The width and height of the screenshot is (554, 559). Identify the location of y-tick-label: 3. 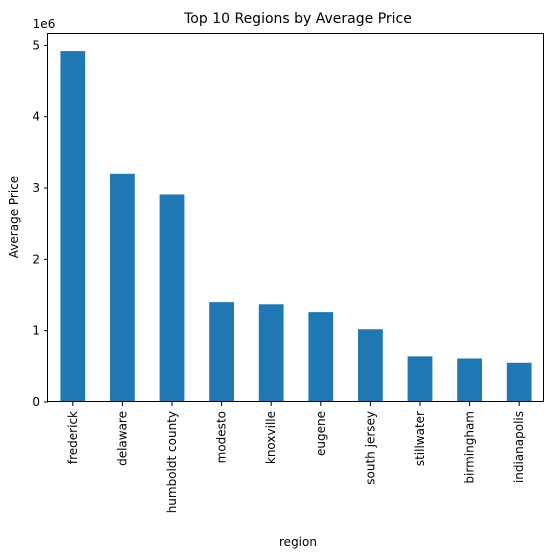
(36, 188).